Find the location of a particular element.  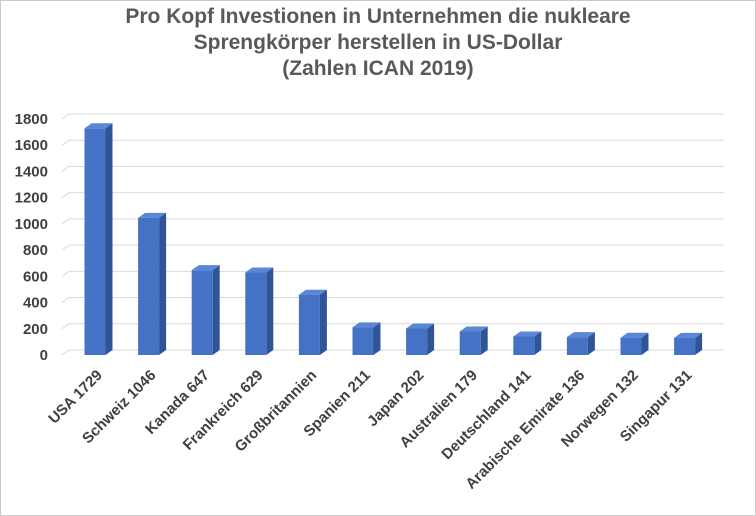

y-tick-label: 800 is located at coordinates (35, 250).